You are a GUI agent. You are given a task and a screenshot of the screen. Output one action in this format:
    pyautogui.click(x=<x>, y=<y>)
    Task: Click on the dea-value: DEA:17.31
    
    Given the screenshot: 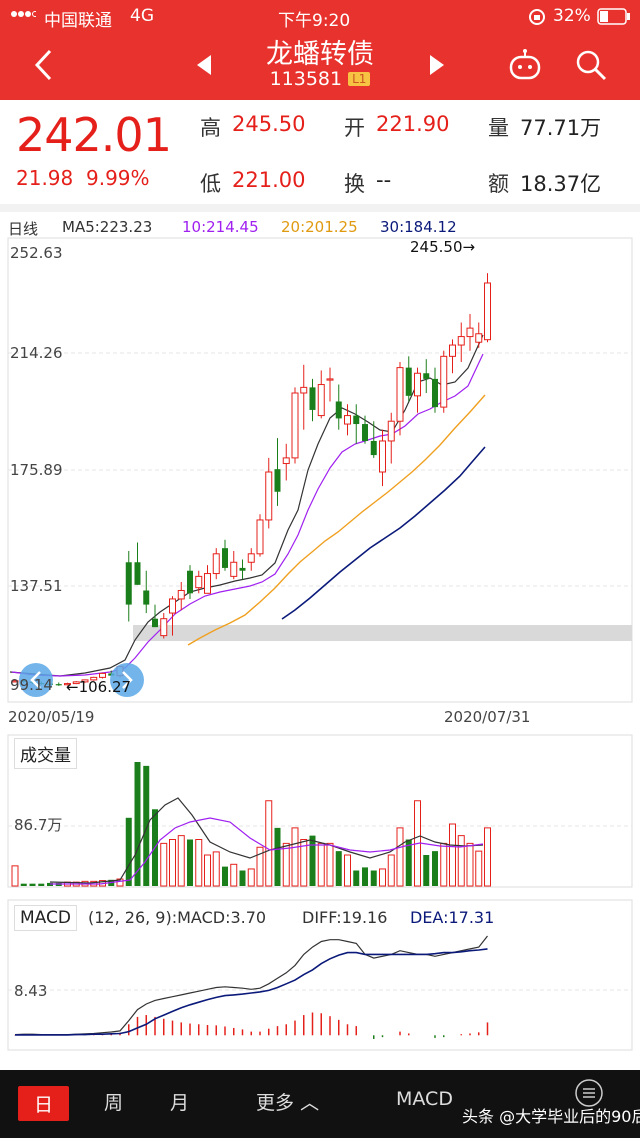 What is the action you would take?
    pyautogui.click(x=452, y=917)
    